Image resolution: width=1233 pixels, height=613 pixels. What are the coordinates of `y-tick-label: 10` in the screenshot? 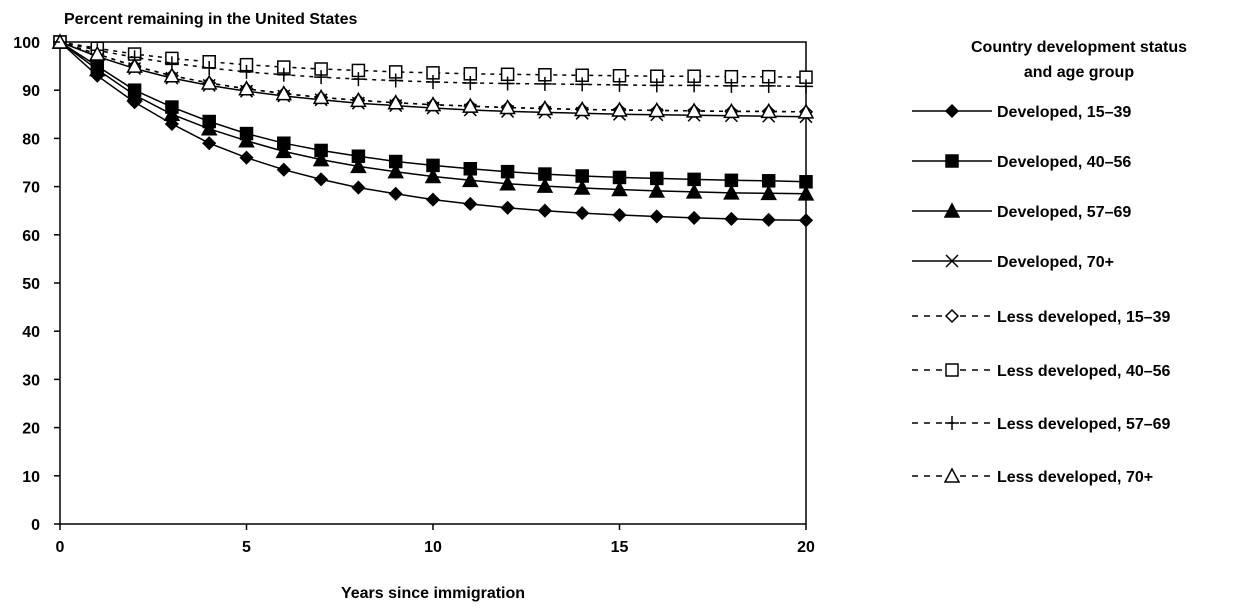 It's located at (31, 477).